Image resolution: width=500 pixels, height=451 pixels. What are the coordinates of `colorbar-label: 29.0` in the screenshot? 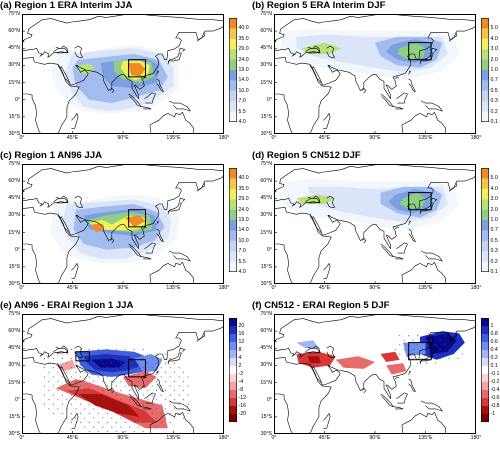 It's located at (243, 199).